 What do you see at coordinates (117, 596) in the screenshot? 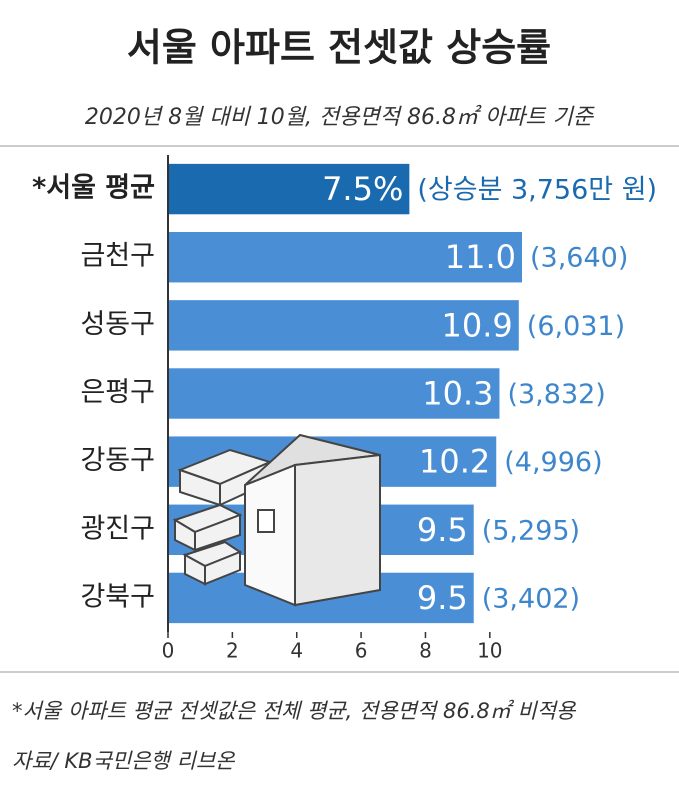
I see `category-label: 강북구` at bounding box center [117, 596].